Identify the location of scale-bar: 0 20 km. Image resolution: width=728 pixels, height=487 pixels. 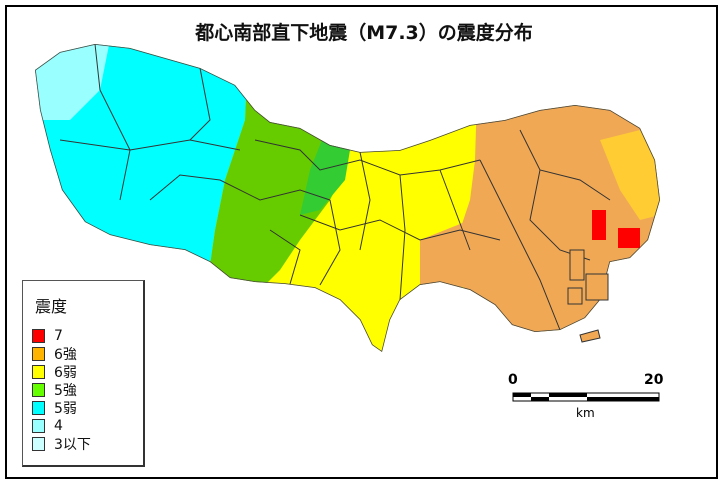
(586, 397).